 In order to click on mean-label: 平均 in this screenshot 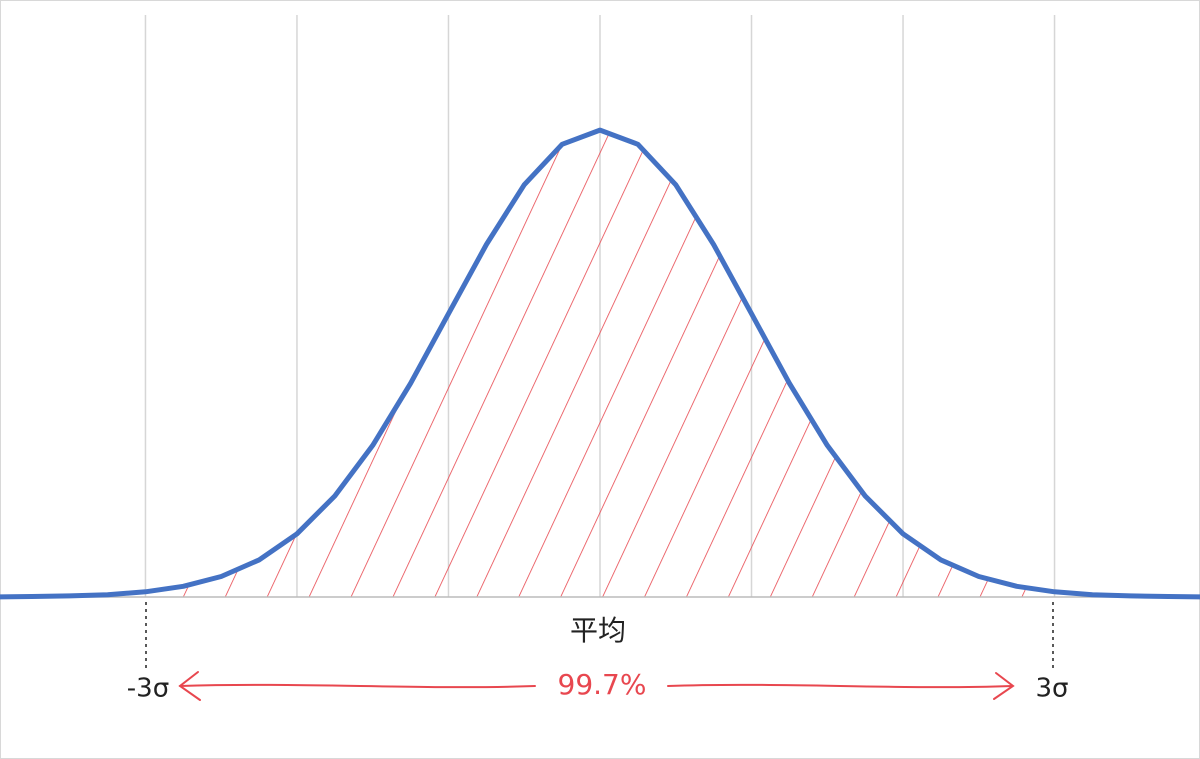, I will do `click(598, 630)`.